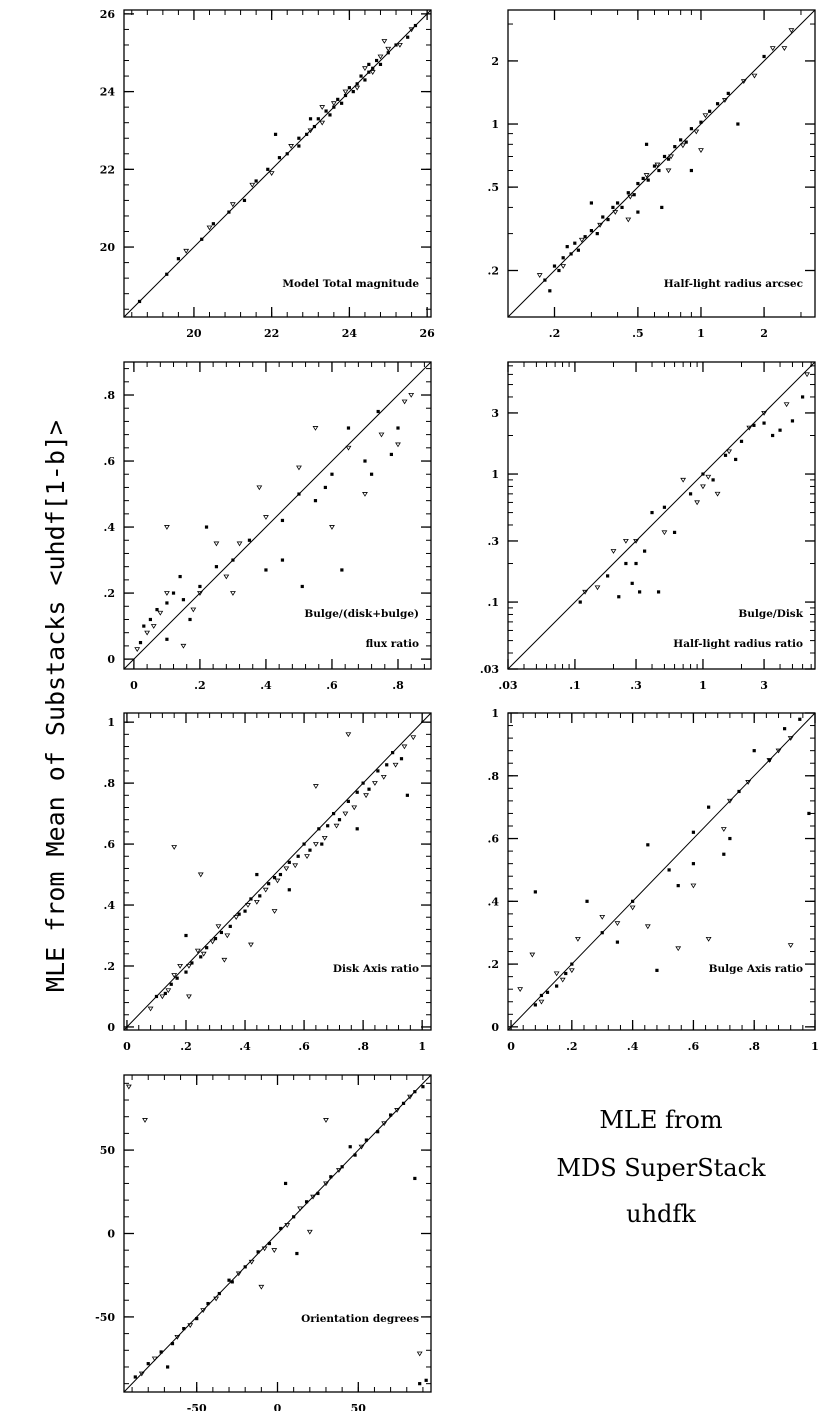 This screenshot has height=1411, width=830. I want to click on panel-2: .2 .5 1 2 .2 .5 1 2 Half-light radius arcsec, so click(652, 174).